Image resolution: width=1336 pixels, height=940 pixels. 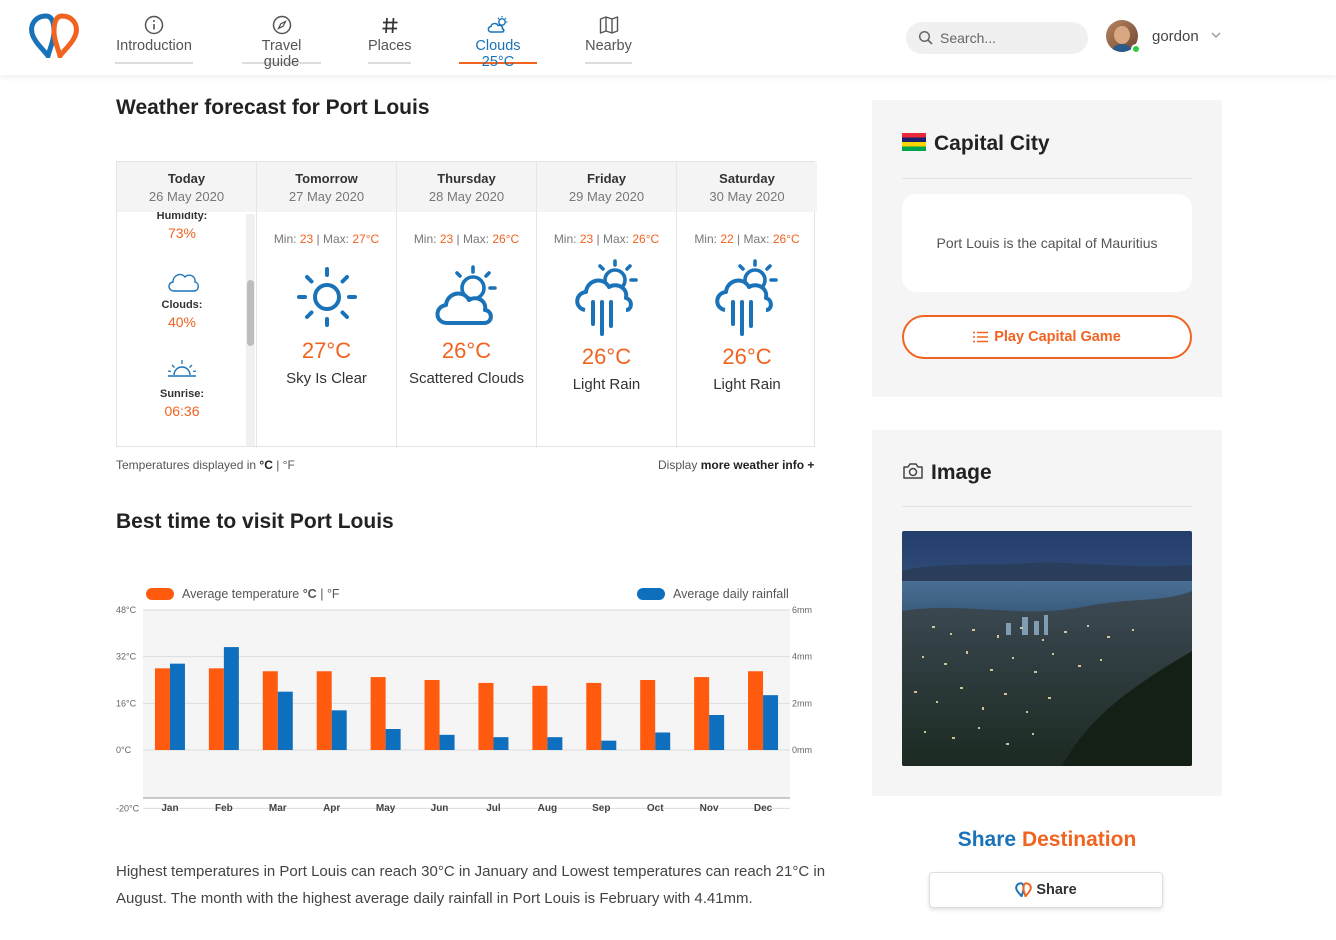 I want to click on search-input, so click(x=1010, y=38).